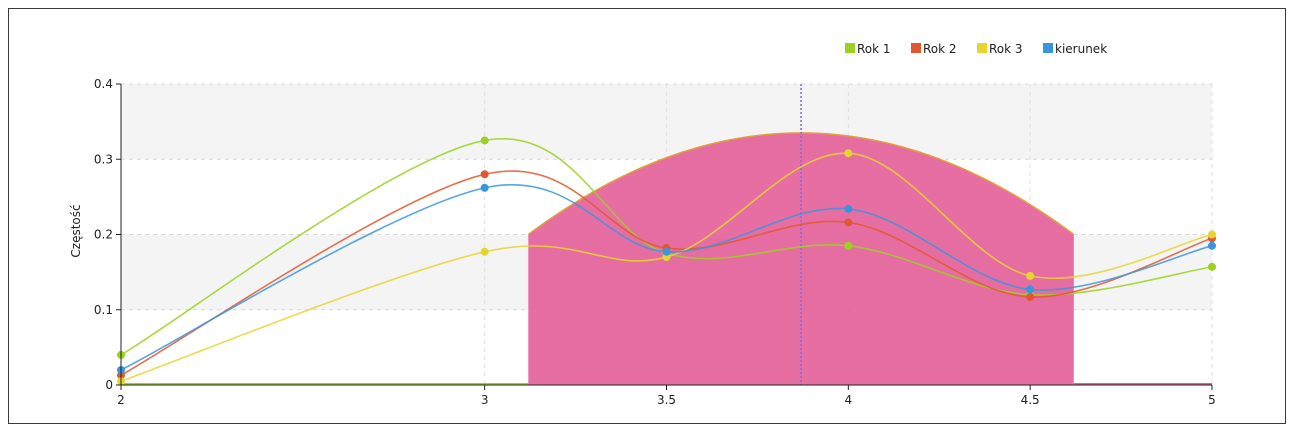 This screenshot has height=432, width=1296. I want to click on x-tick-label: 4.5, so click(1030, 400).